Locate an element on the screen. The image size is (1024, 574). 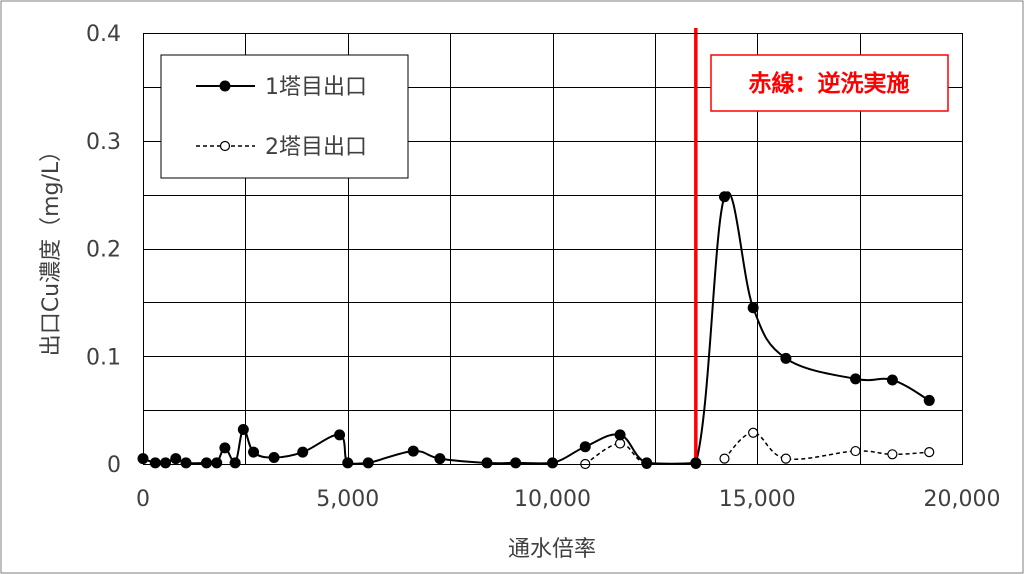
annotation-text: 赤線：逆洗実施 is located at coordinates (829, 83).